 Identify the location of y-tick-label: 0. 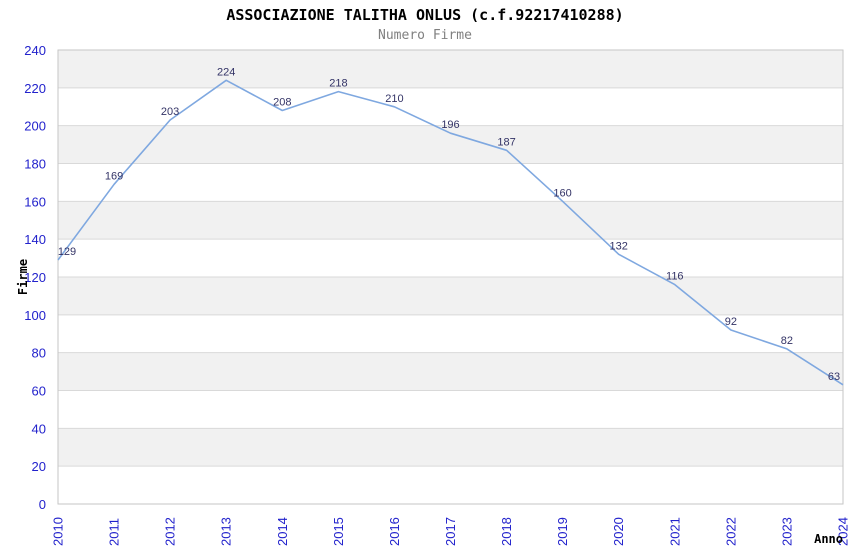
(42, 504).